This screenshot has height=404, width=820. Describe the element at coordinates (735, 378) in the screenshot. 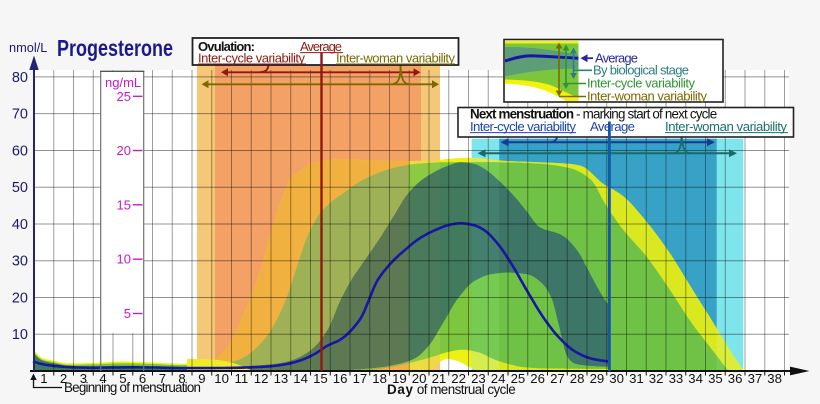

I see `svg-text: 36` at that location.